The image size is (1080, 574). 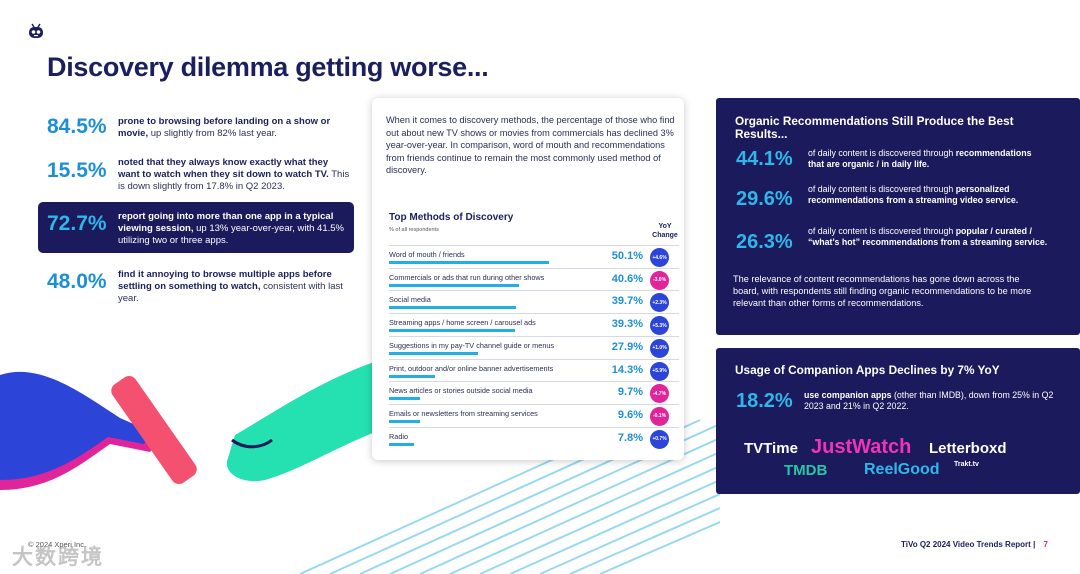 What do you see at coordinates (630, 392) in the screenshot?
I see `method-value: 9.7%` at bounding box center [630, 392].